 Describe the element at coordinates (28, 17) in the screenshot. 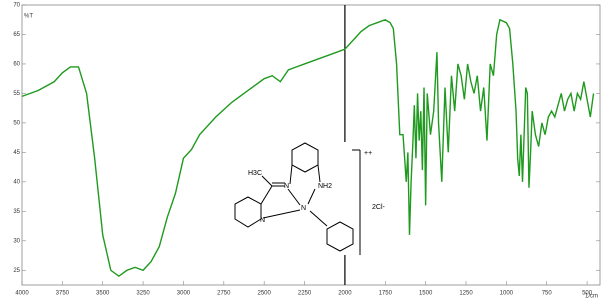

I see `y-axis-label: %T` at that location.